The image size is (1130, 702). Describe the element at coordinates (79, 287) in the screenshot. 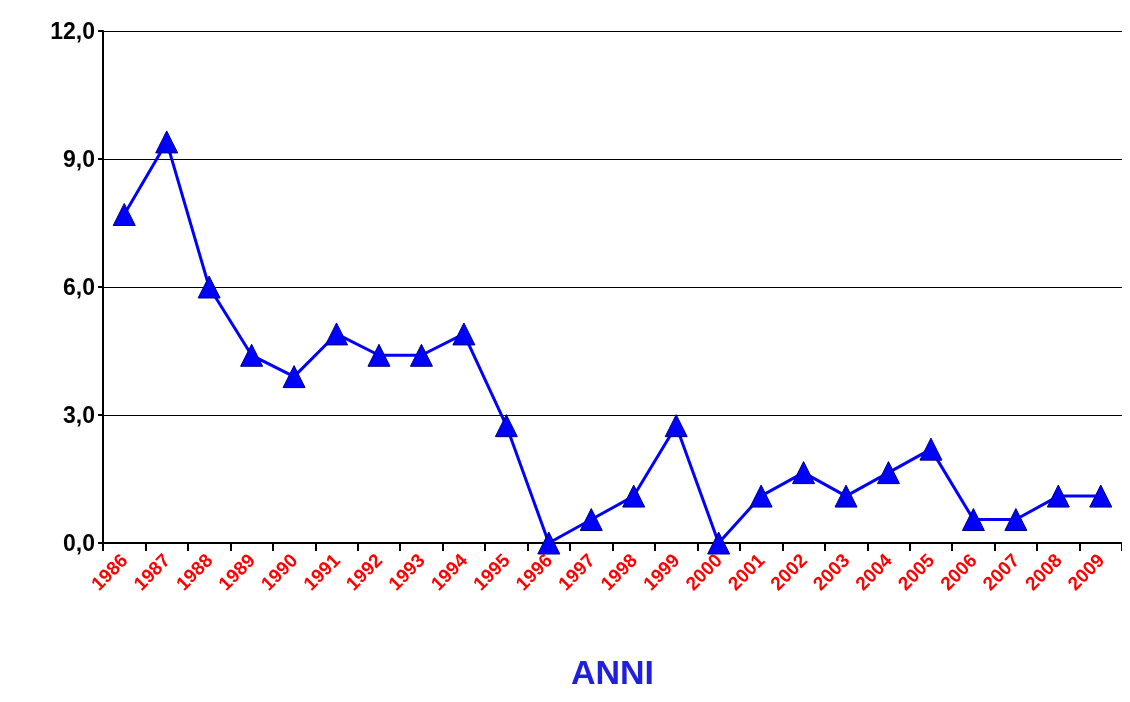

I see `y-tick-label: 6,0` at that location.